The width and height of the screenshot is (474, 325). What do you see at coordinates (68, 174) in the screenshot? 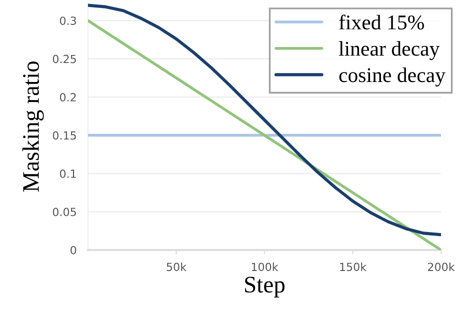
I see `y-tick-label: 0.1` at bounding box center [68, 174].